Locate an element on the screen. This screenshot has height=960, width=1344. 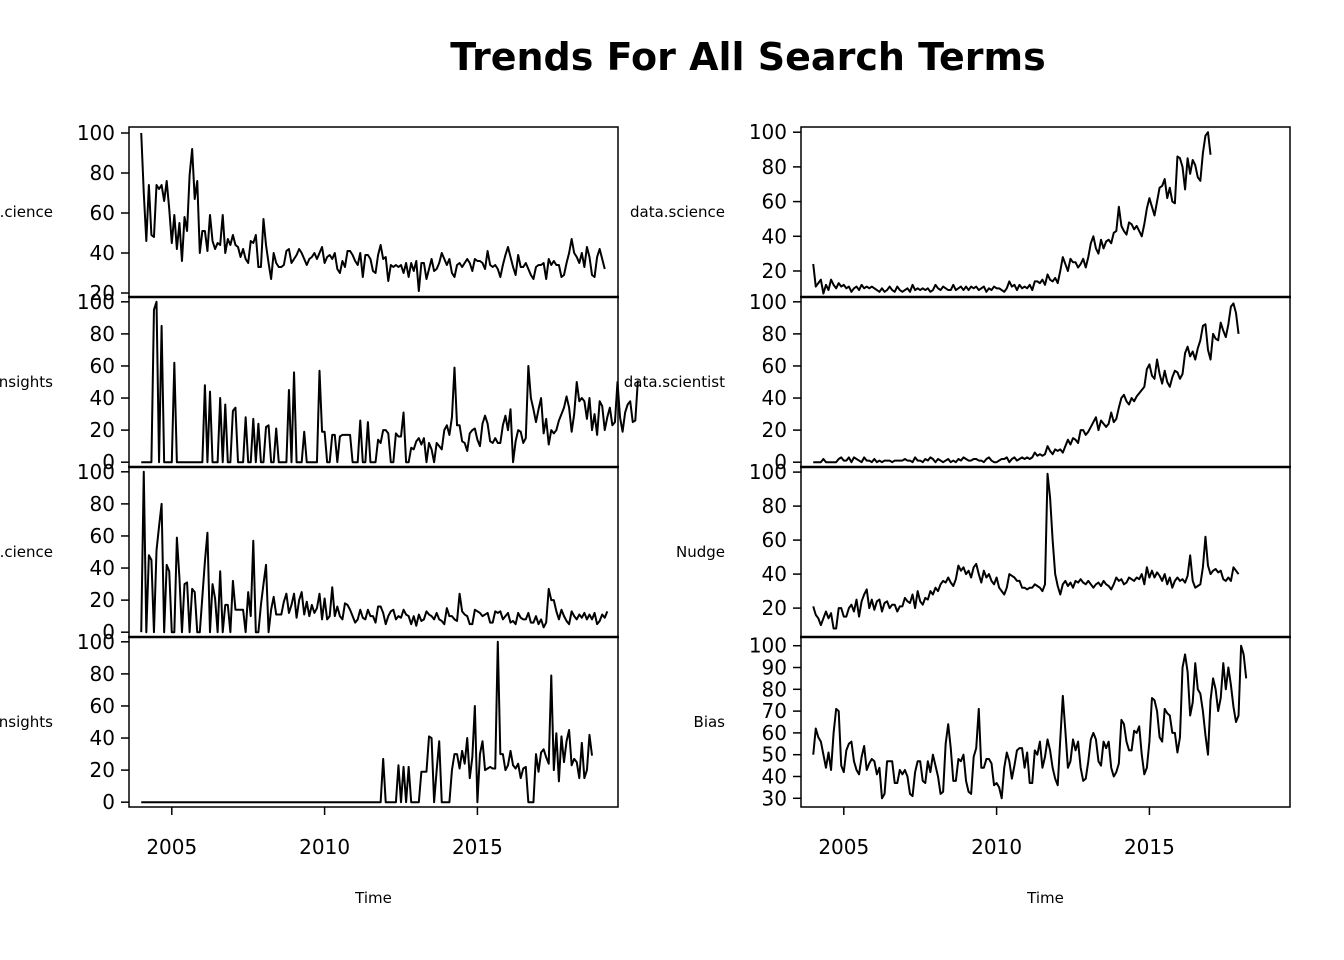
panel-2: 0 20 40 60 80 100 data.scientist is located at coordinates (957, 382).